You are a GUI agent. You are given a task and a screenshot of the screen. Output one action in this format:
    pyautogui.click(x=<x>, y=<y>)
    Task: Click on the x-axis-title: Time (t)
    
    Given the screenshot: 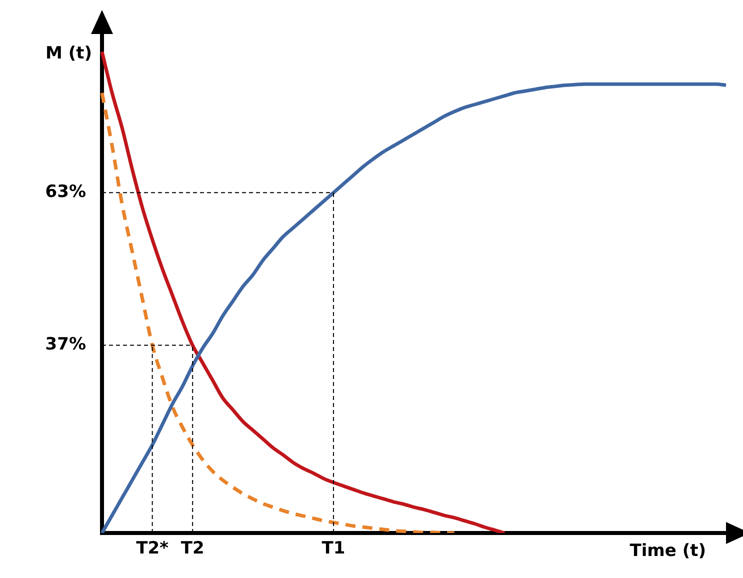 What is the action you would take?
    pyautogui.click(x=668, y=550)
    